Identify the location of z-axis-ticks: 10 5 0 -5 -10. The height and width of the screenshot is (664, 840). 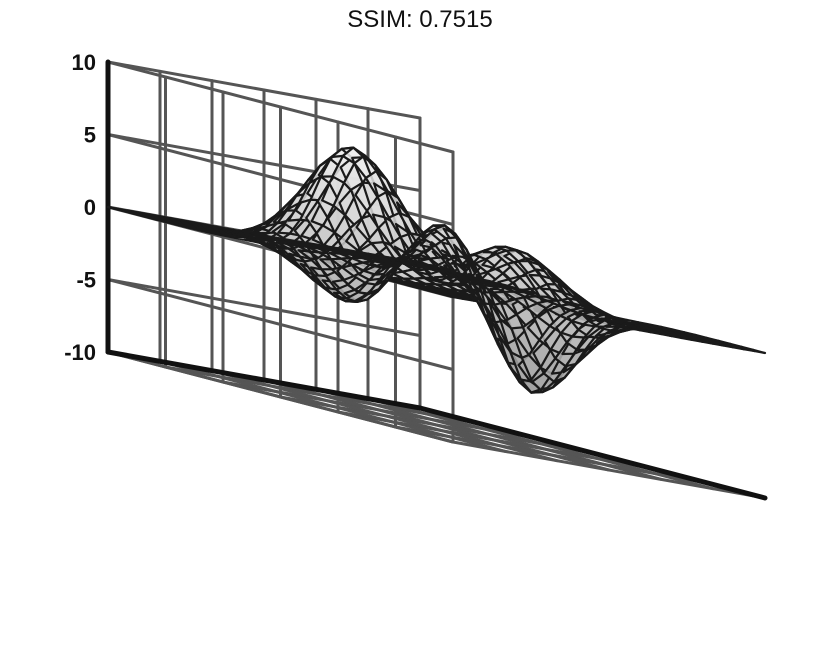
(80, 207).